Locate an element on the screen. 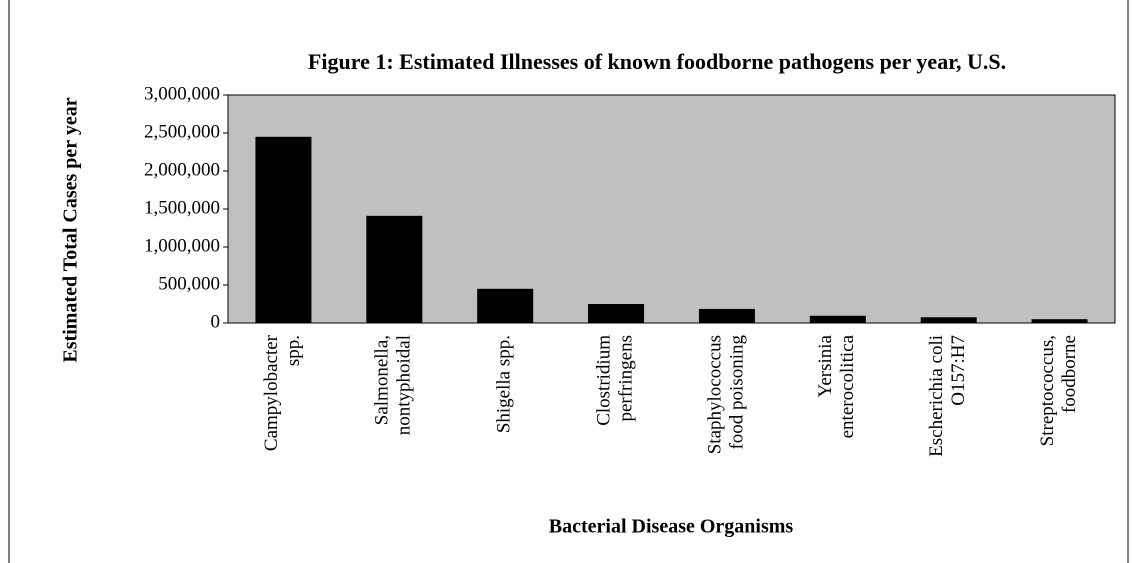  x-tick-label: Staphylococcus is located at coordinates (714, 394).